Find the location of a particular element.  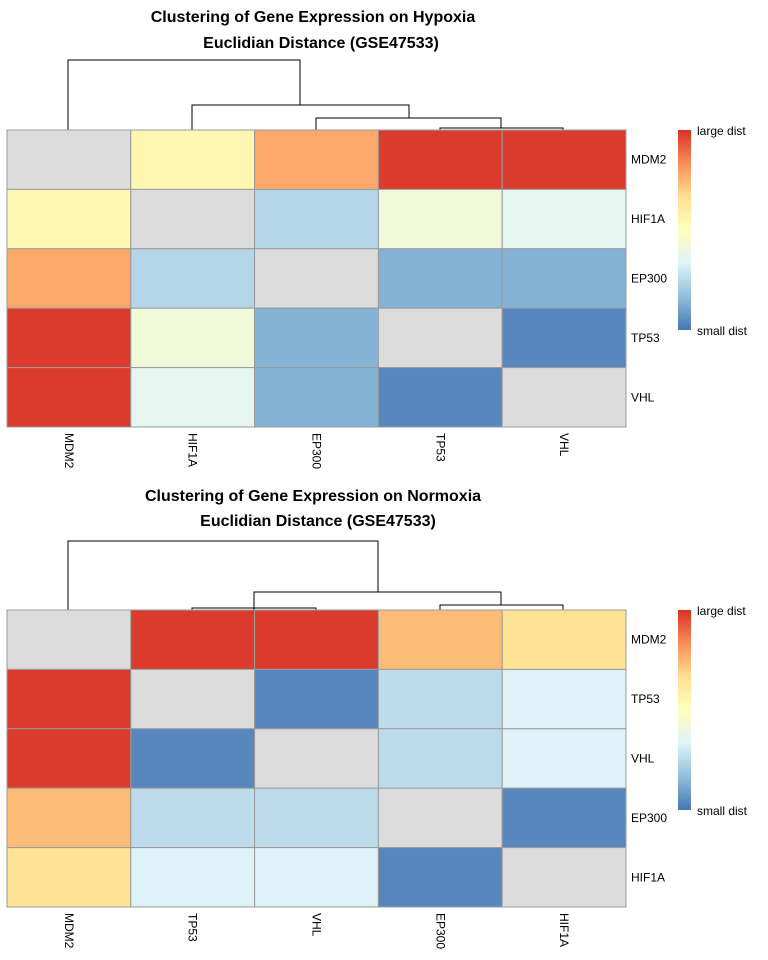

column-labels-normoxia: MDM2 TP53 VHL EP300 HIF1A is located at coordinates (316, 931).